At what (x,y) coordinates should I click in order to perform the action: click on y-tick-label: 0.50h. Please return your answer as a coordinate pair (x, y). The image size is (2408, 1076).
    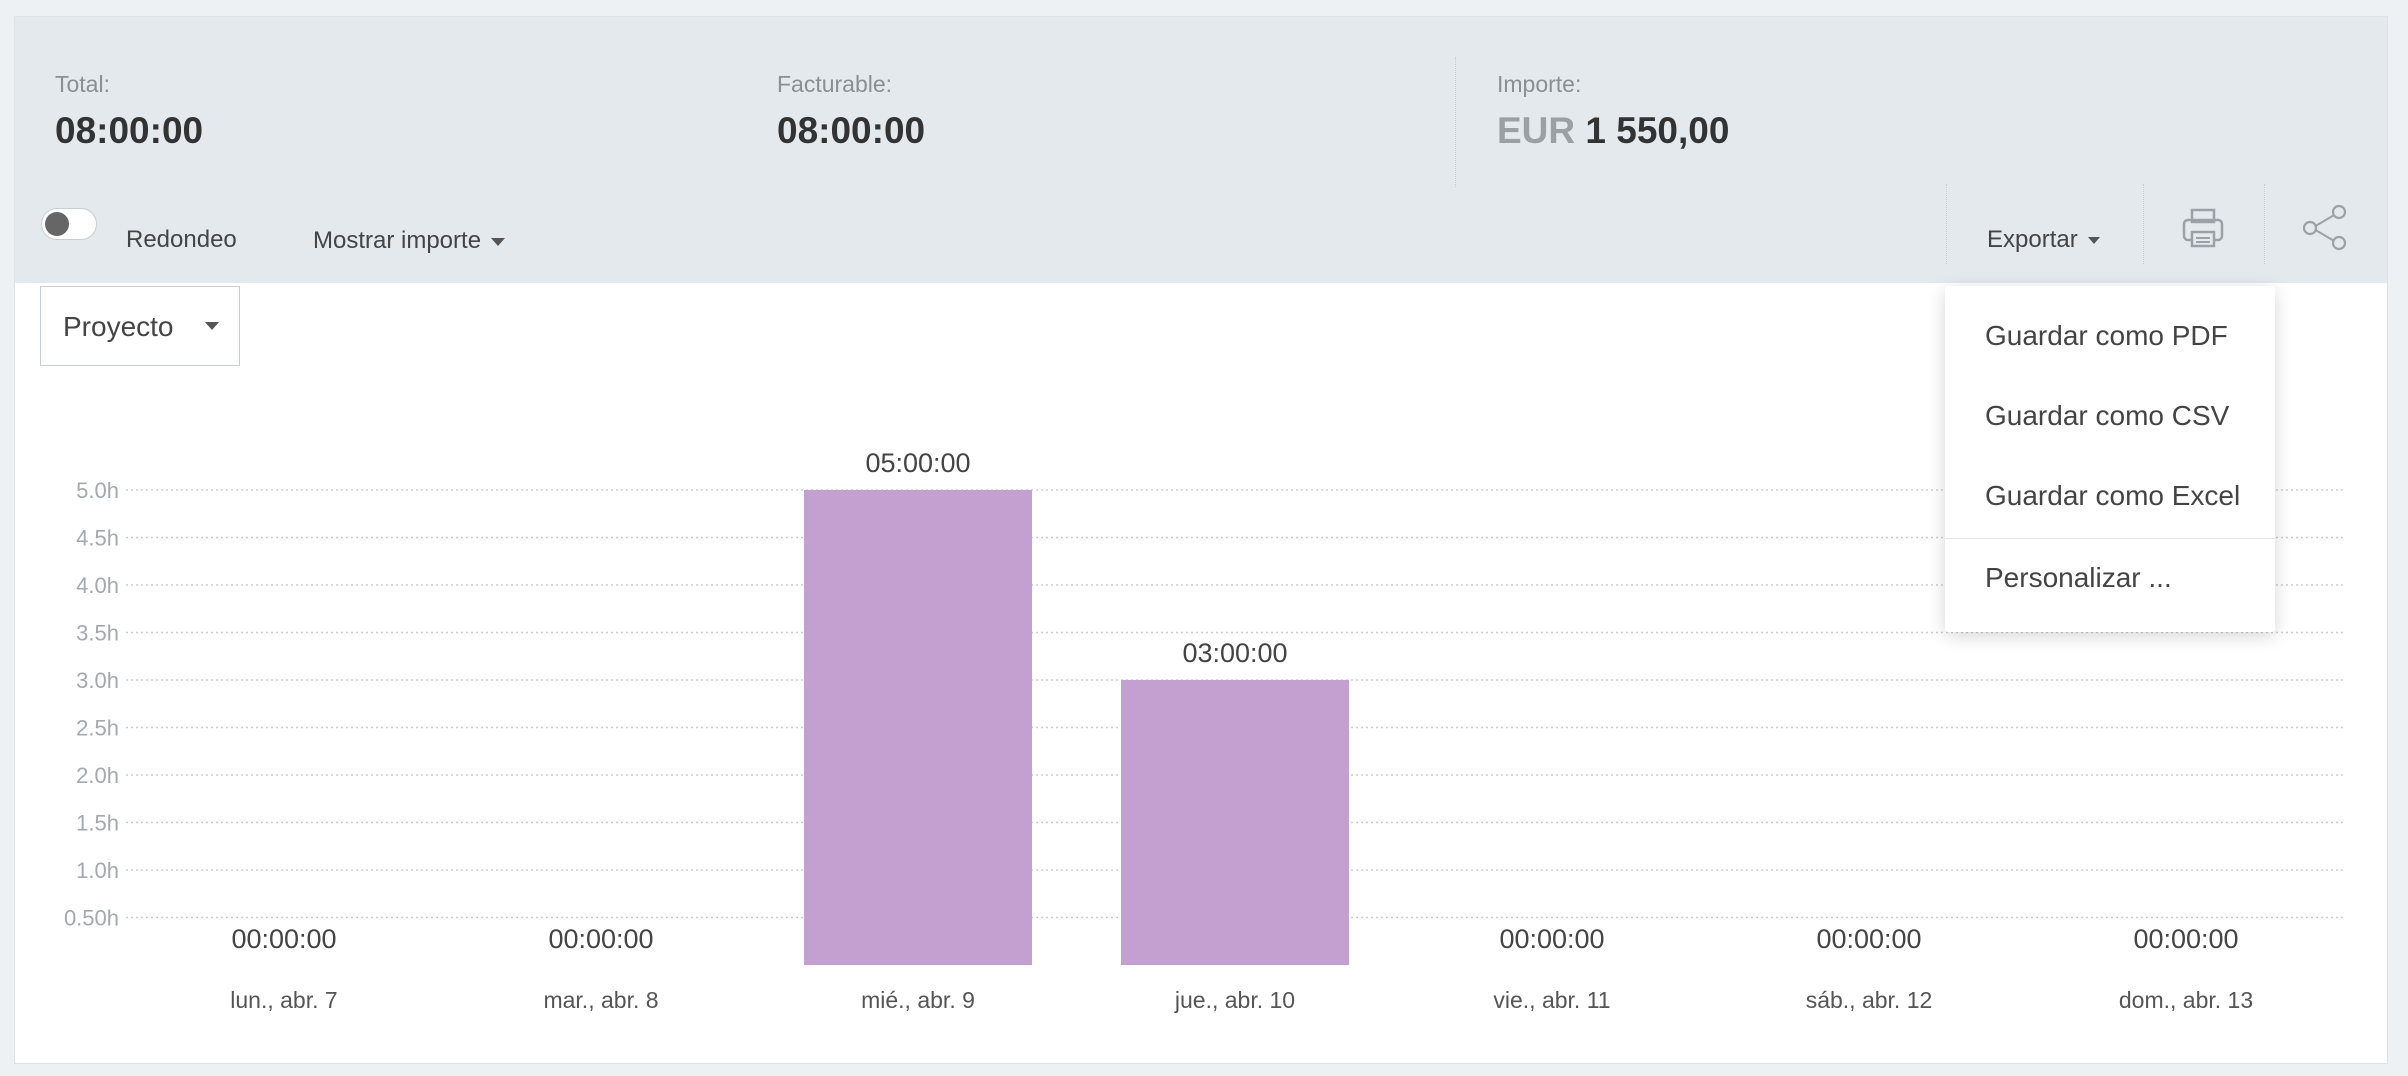
    Looking at the image, I should click on (91, 918).